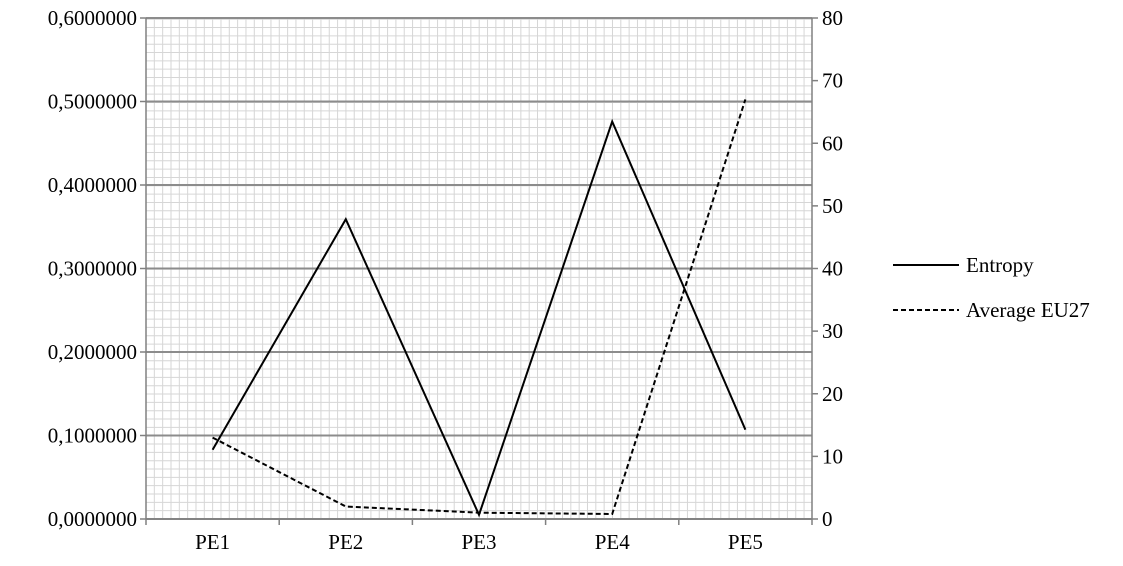 This screenshot has height=566, width=1123. I want to click on left-tick-label: 0,0000000, so click(92, 519).